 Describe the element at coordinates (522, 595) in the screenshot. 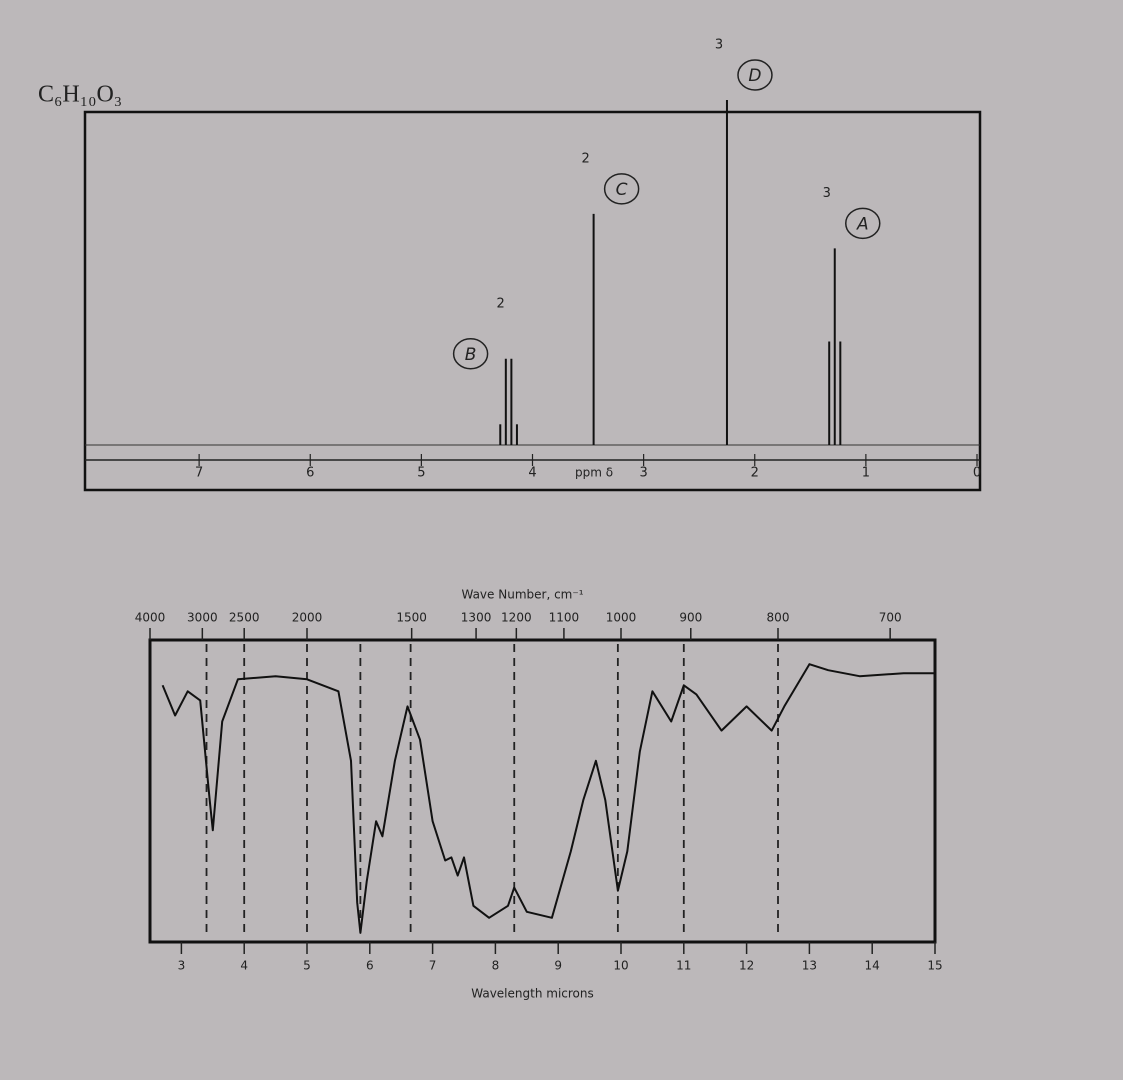

I see `x2-axis-label: Wave Number, cm⁻¹` at that location.